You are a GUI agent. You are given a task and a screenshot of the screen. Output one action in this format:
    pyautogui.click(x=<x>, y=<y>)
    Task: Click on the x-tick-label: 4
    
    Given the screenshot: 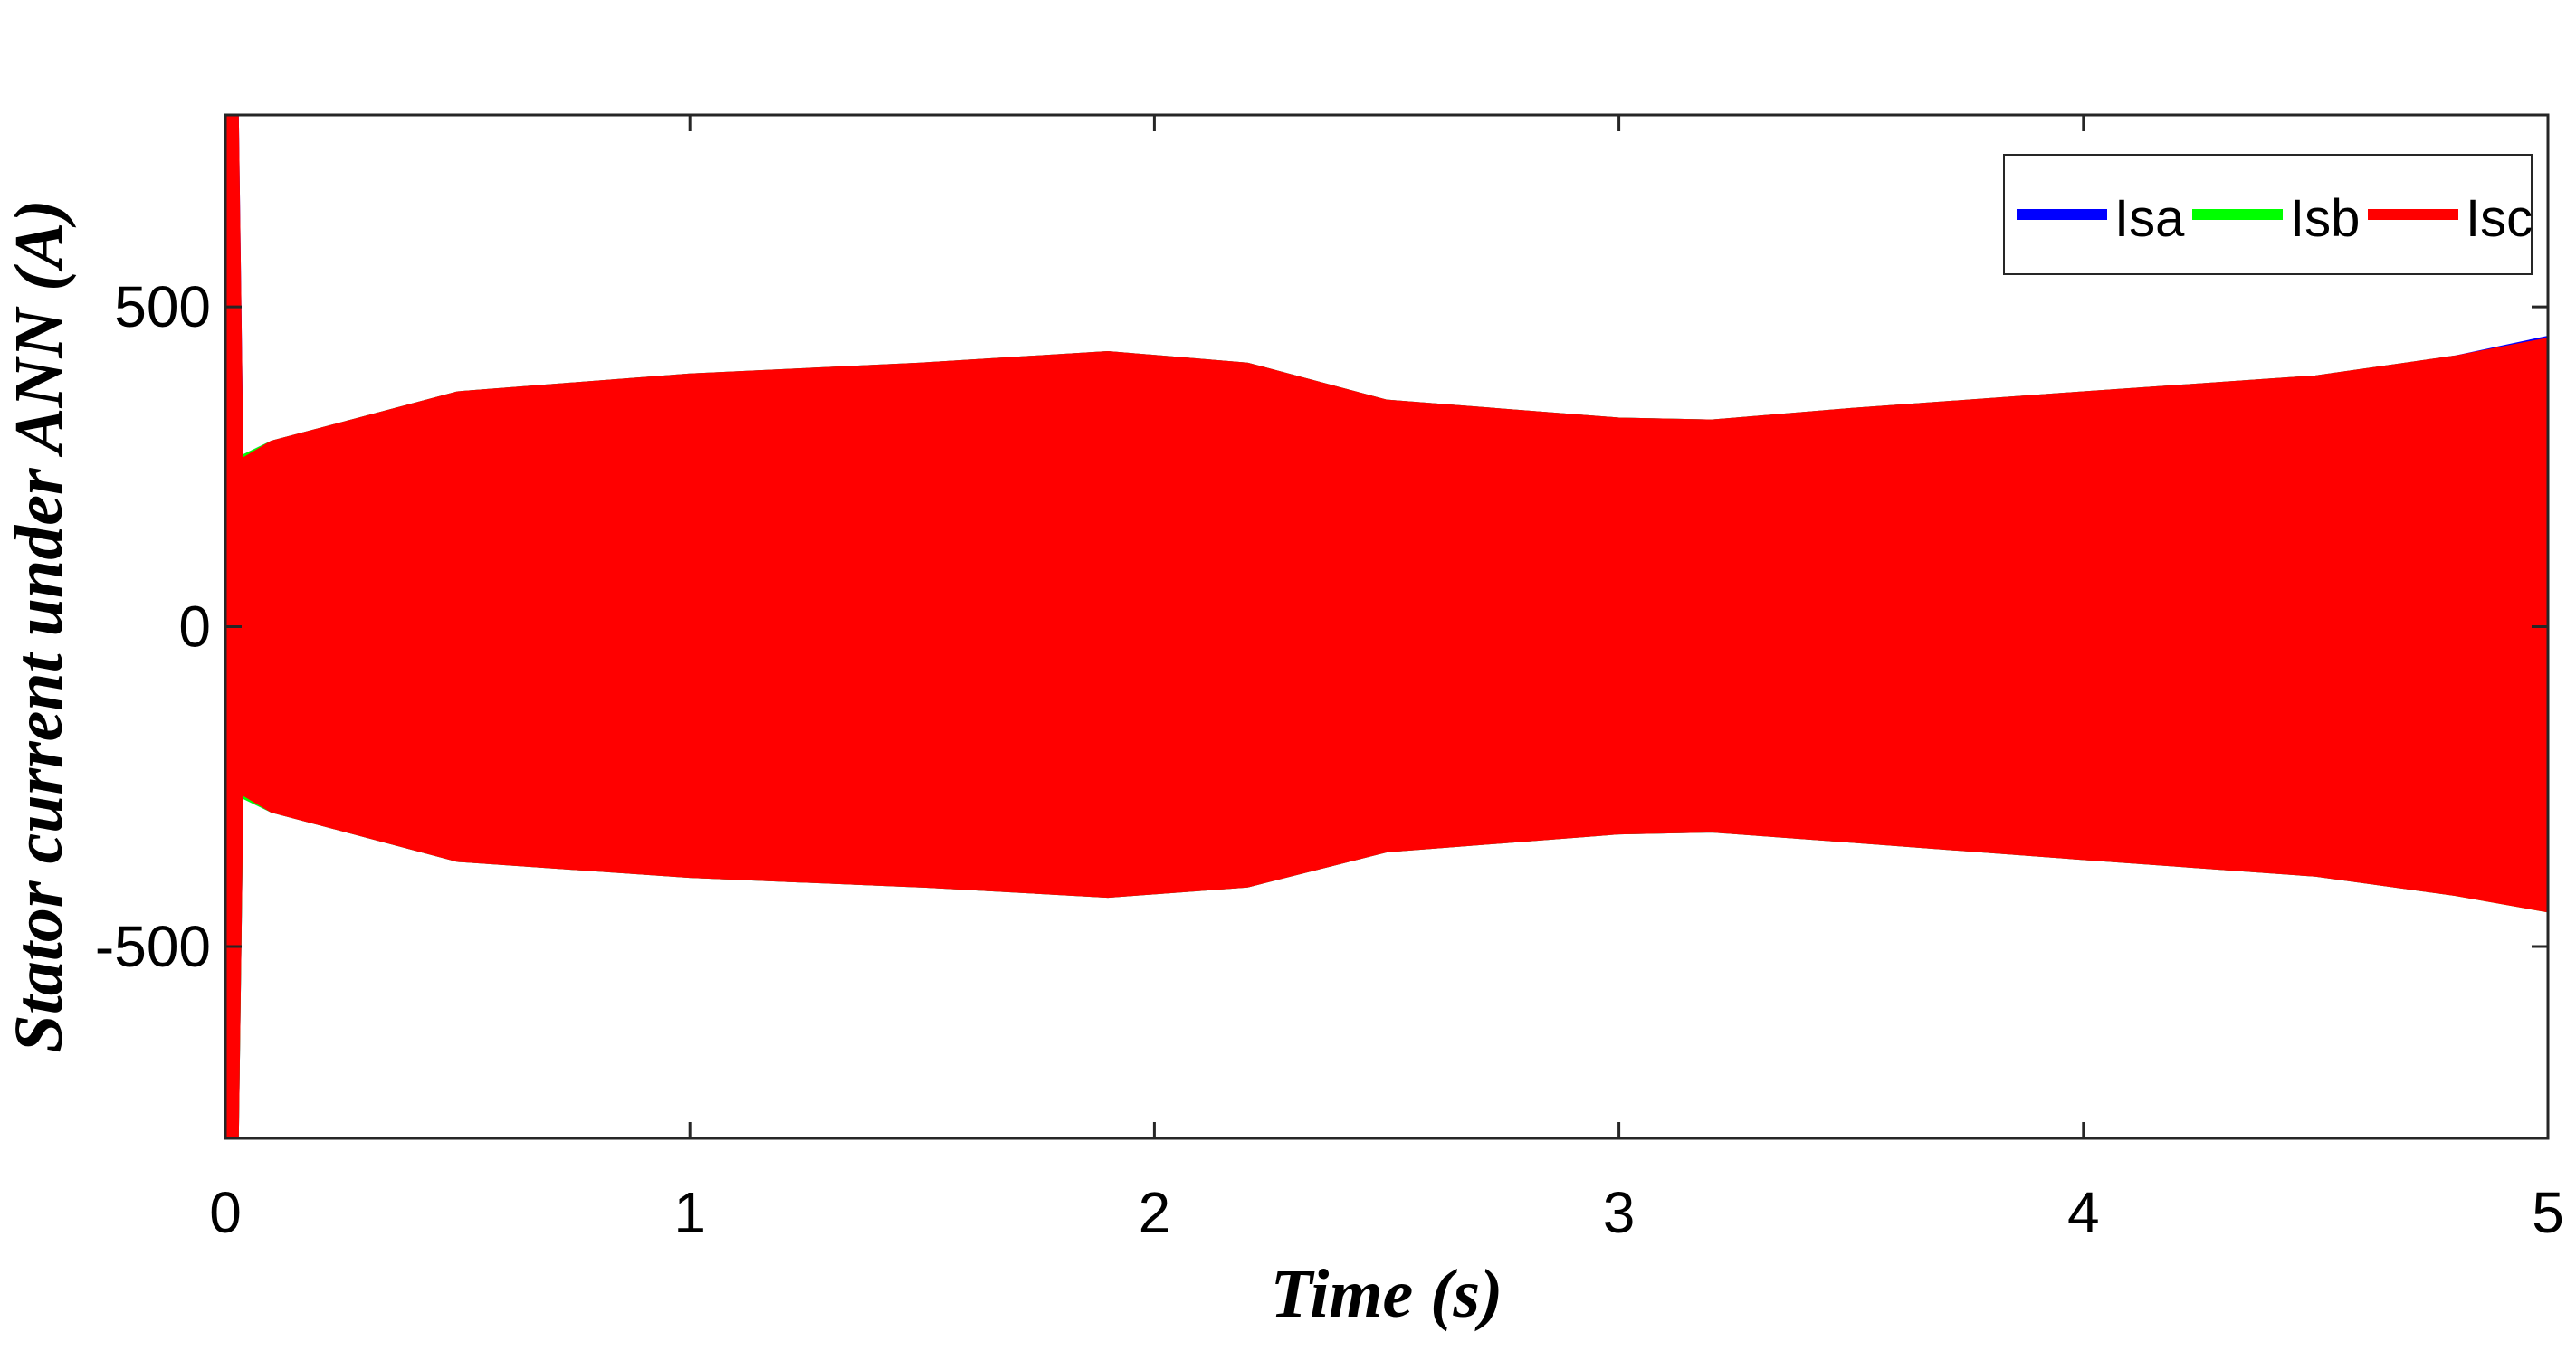 What is the action you would take?
    pyautogui.click(x=2084, y=1213)
    